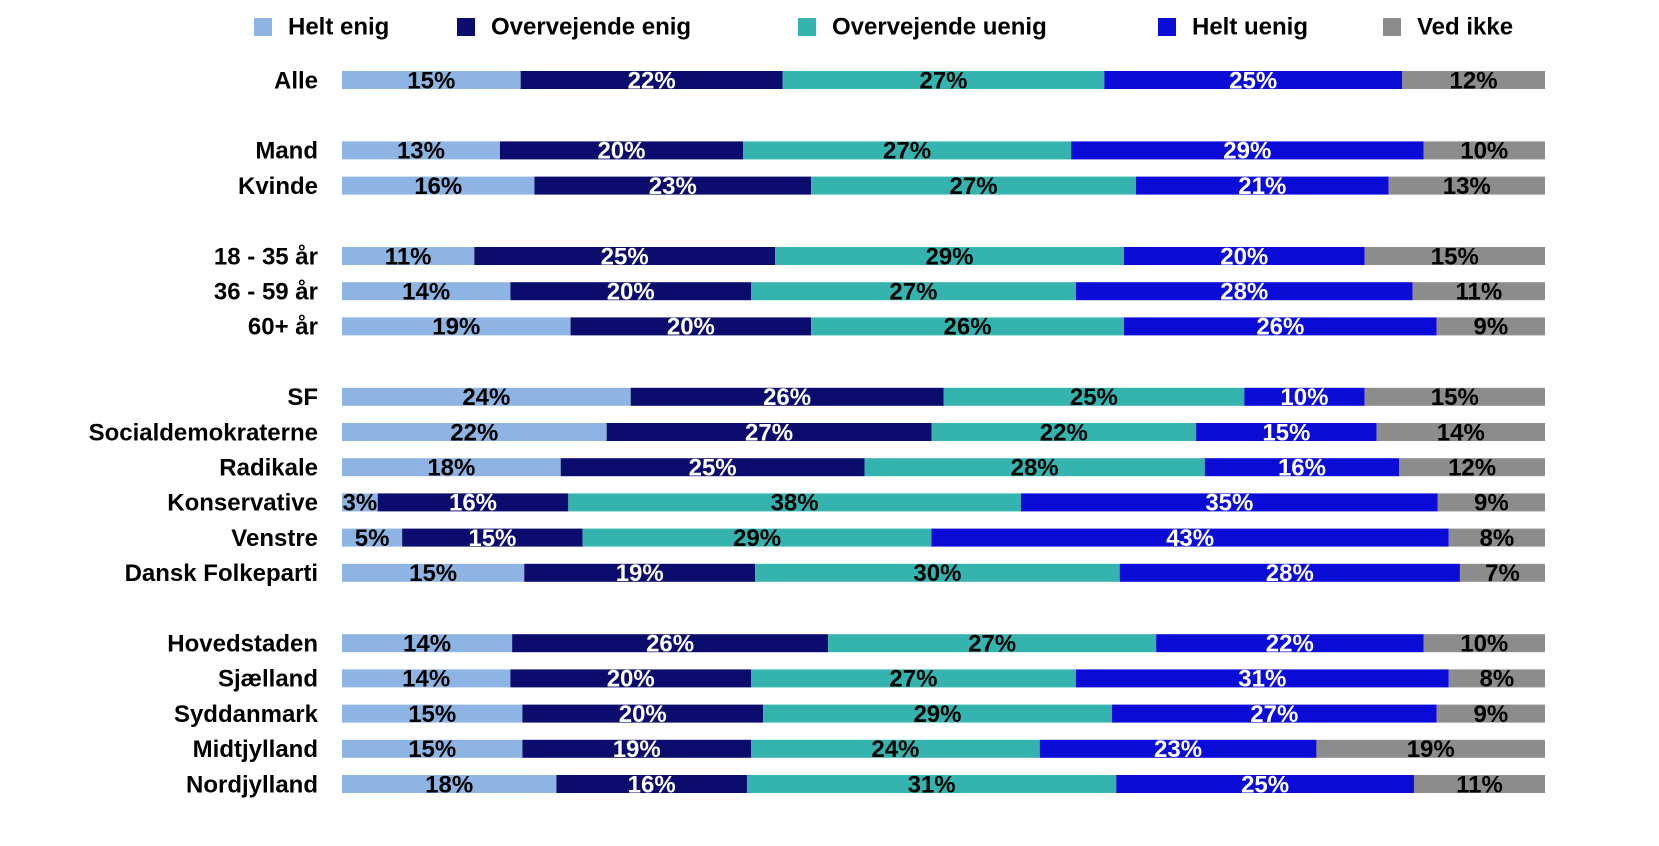 Image resolution: width=1659 pixels, height=846 pixels. What do you see at coordinates (266, 256) in the screenshot?
I see `y-tick-label: 18 - 35 år` at bounding box center [266, 256].